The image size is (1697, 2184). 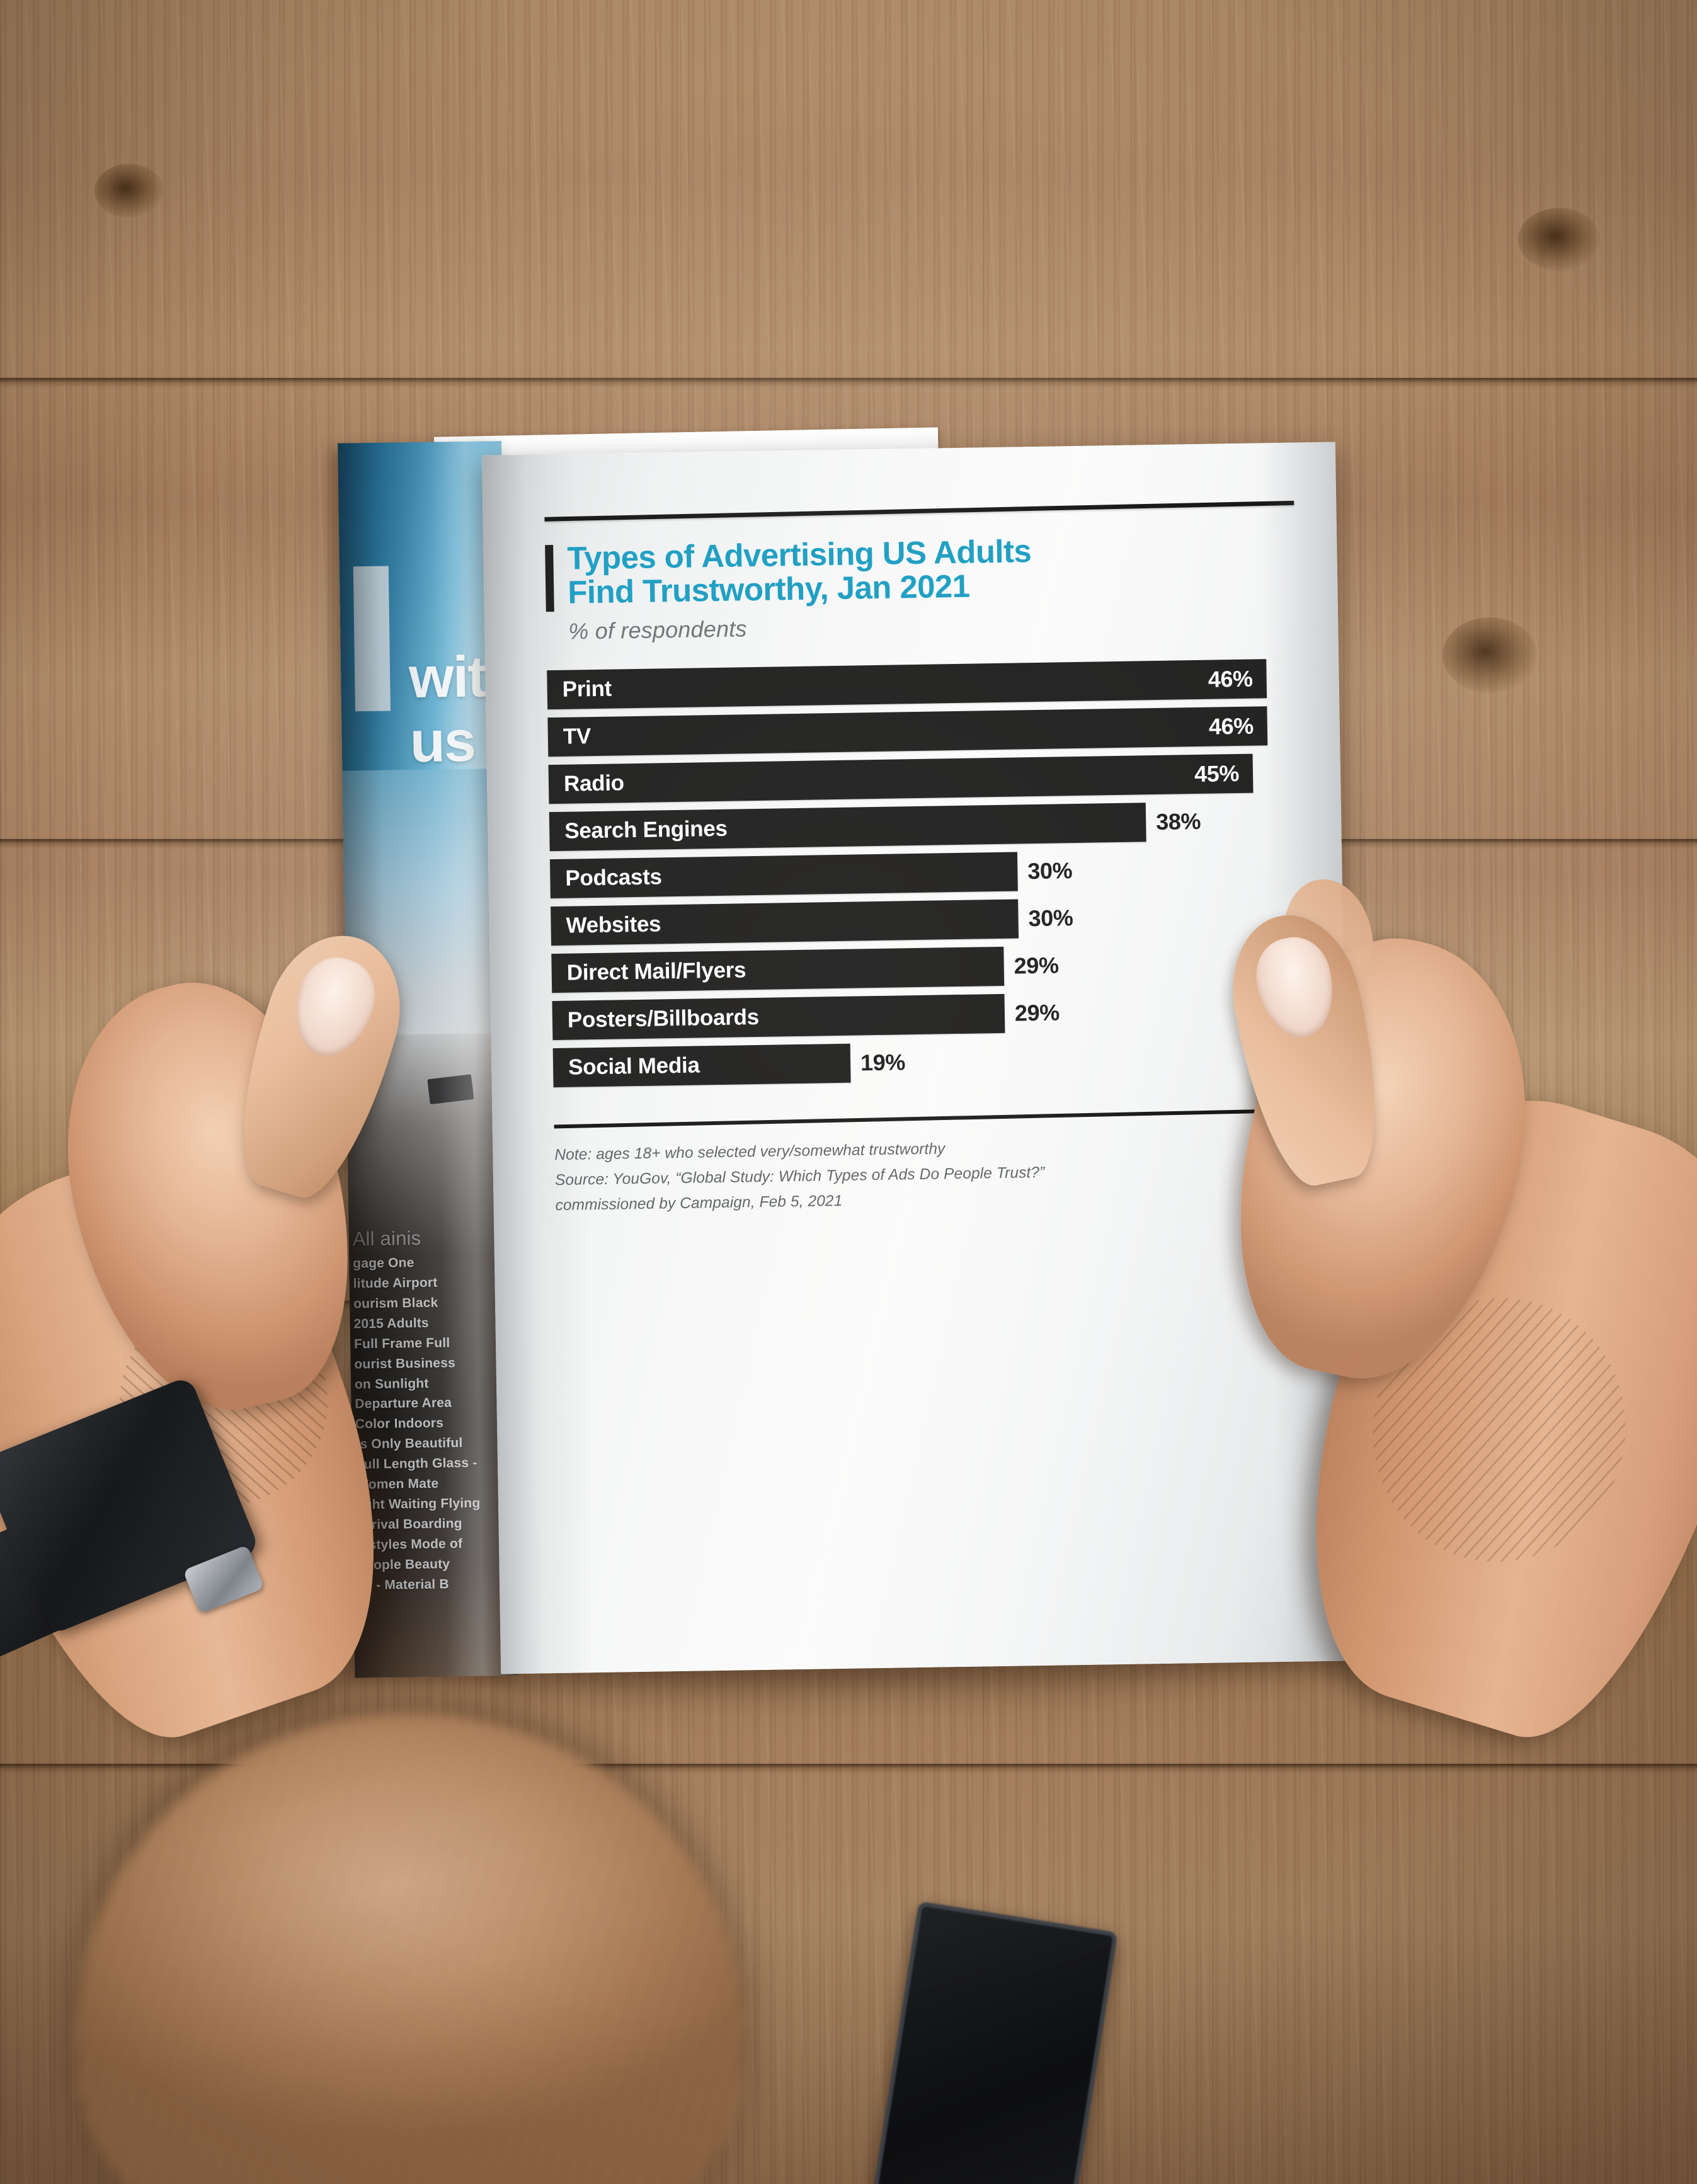 I want to click on title-accent-bar, so click(x=549, y=578).